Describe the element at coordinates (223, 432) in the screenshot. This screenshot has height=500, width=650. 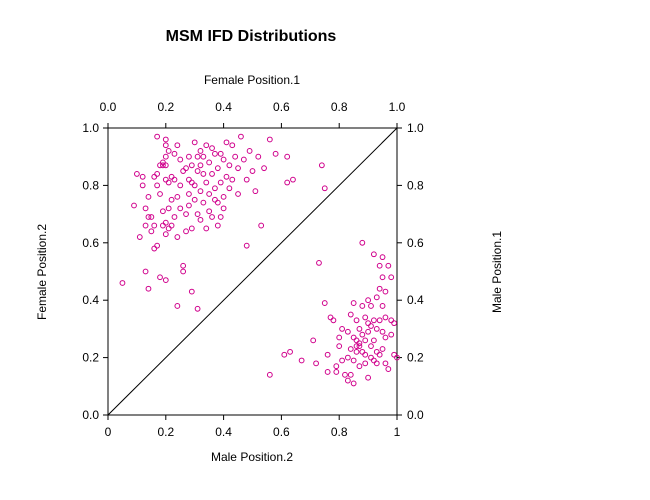
I see `bottom-tick-label: 0.4` at that location.